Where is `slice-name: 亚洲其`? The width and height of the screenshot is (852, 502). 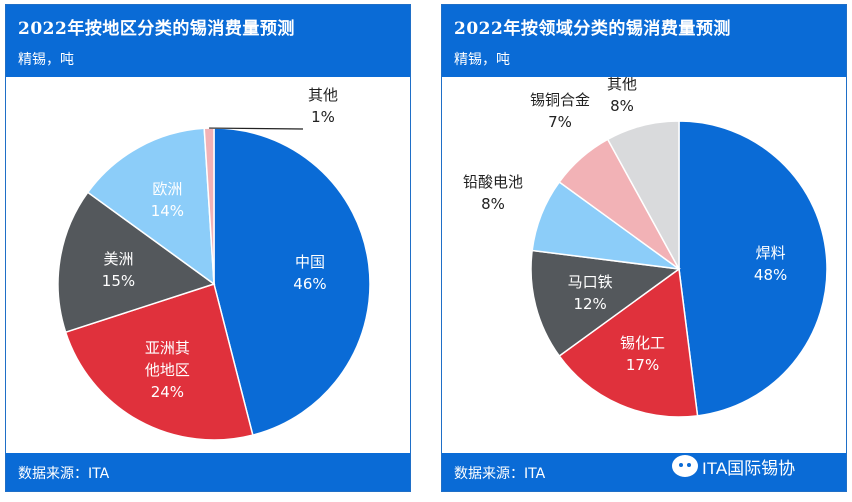 slice-name: 亚洲其 is located at coordinates (167, 348).